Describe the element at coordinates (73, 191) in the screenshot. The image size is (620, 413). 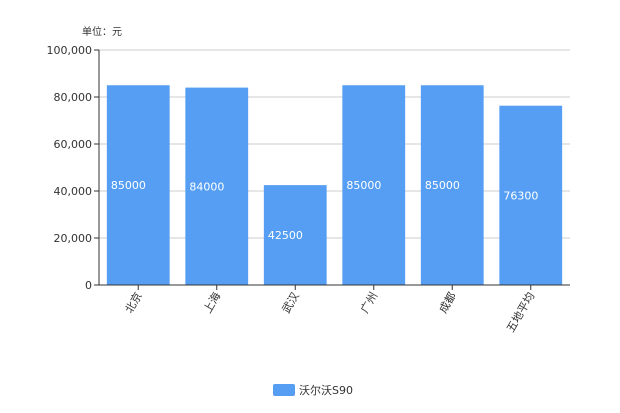
I see `y-tick-label: 40,000` at that location.